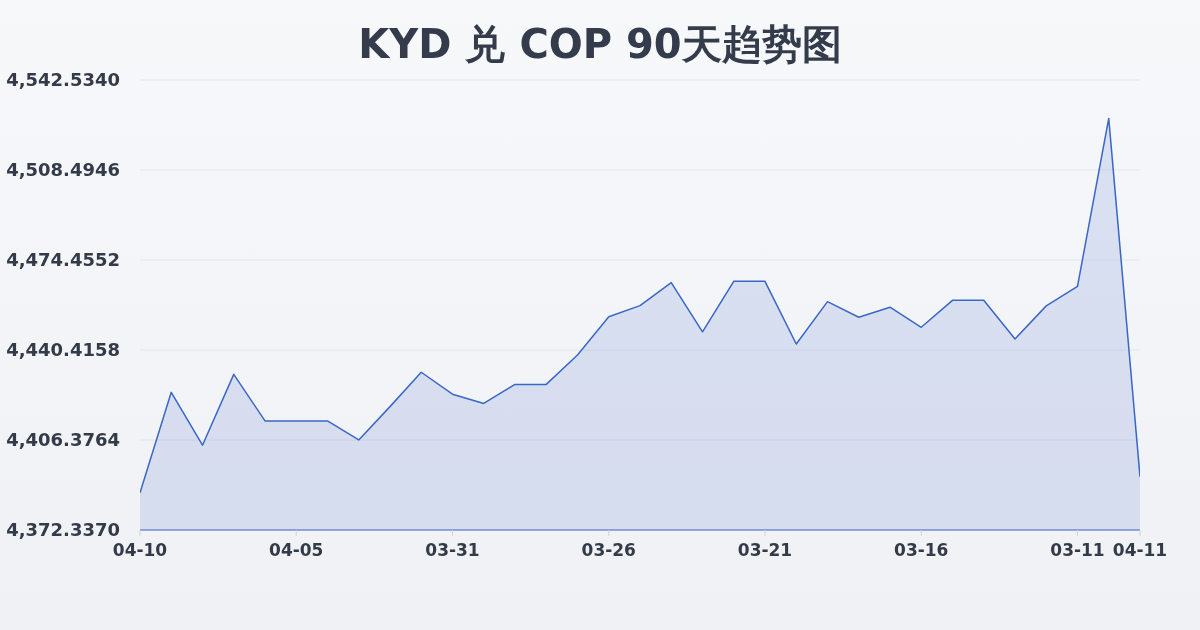 This screenshot has height=630, width=1200. What do you see at coordinates (600, 44) in the screenshot?
I see `chart-title: KYD 兑 COP 90天趋势图` at bounding box center [600, 44].